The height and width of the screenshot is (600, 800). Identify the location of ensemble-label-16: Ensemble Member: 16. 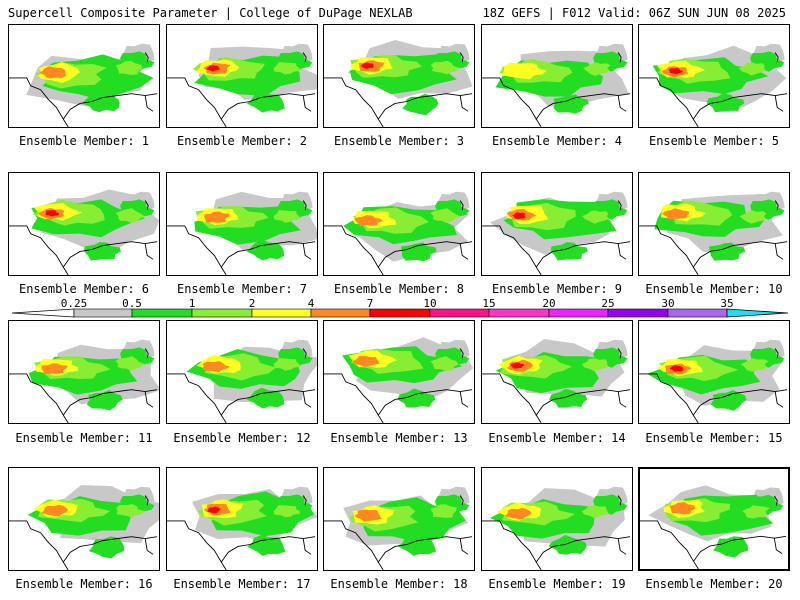
(84, 584).